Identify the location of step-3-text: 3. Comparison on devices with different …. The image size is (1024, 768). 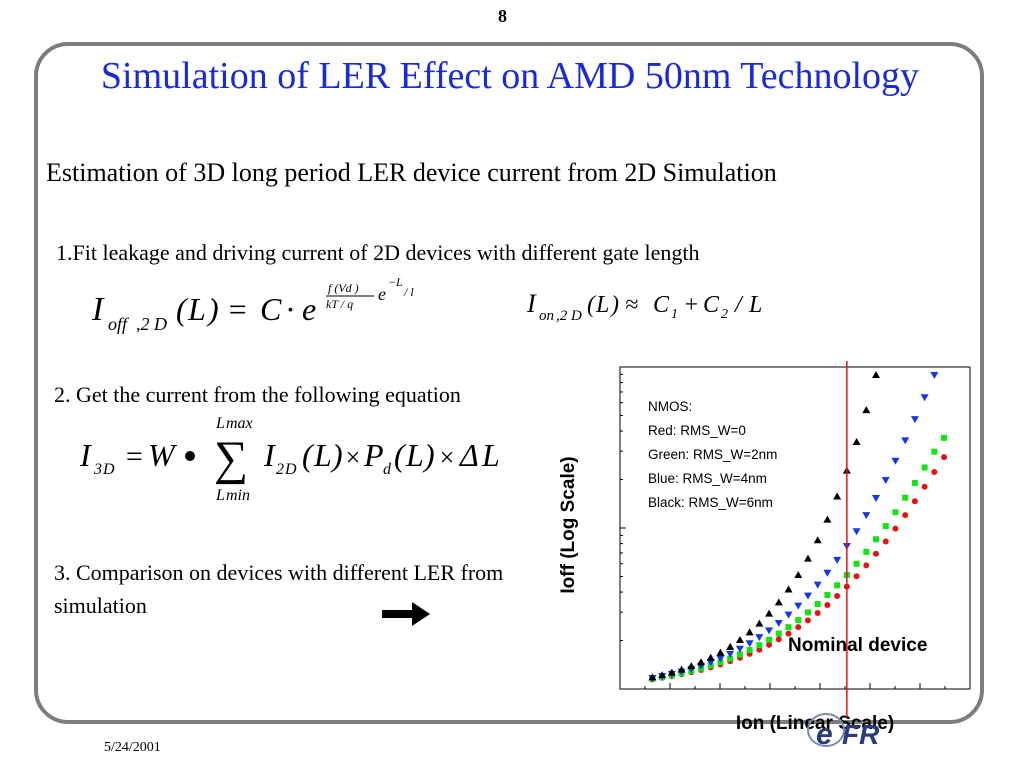
(279, 589).